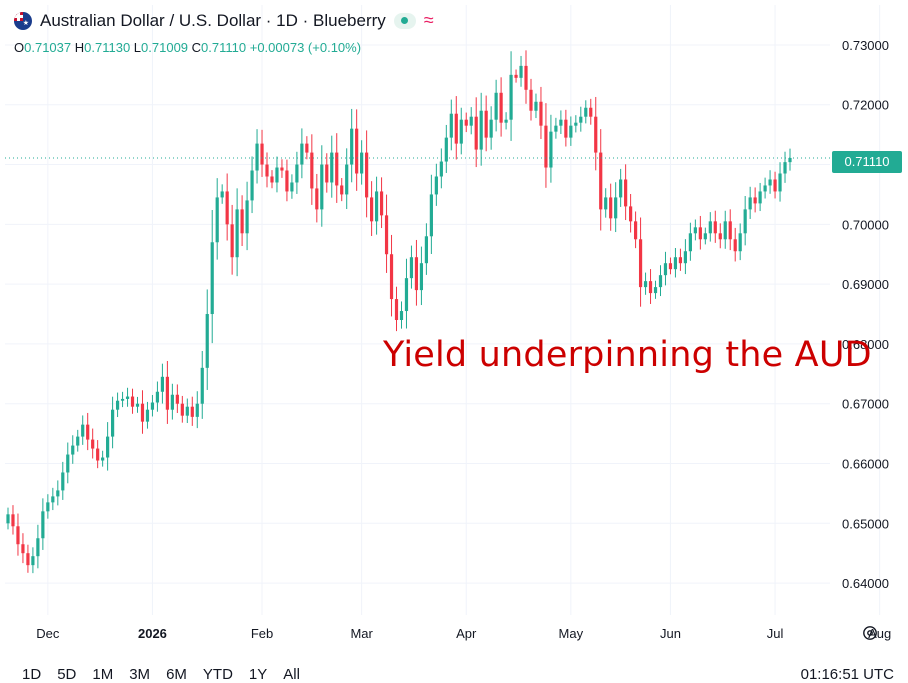 This screenshot has height=683, width=908. Describe the element at coordinates (152, 633) in the screenshot. I see `x-tick-label: 2026` at that location.